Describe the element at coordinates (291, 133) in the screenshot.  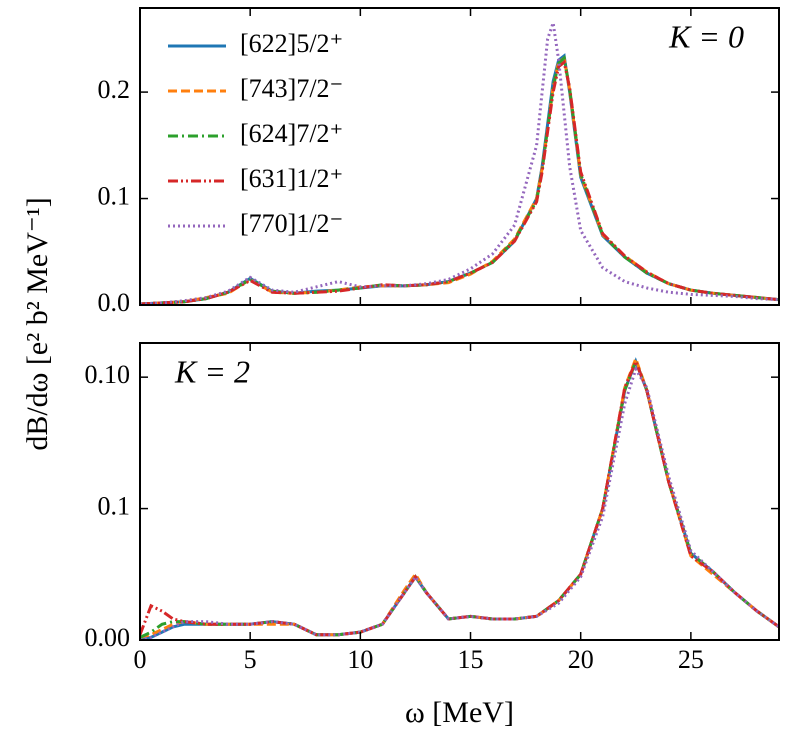
I see `legend-label: [624]7/2⁺` at that location.